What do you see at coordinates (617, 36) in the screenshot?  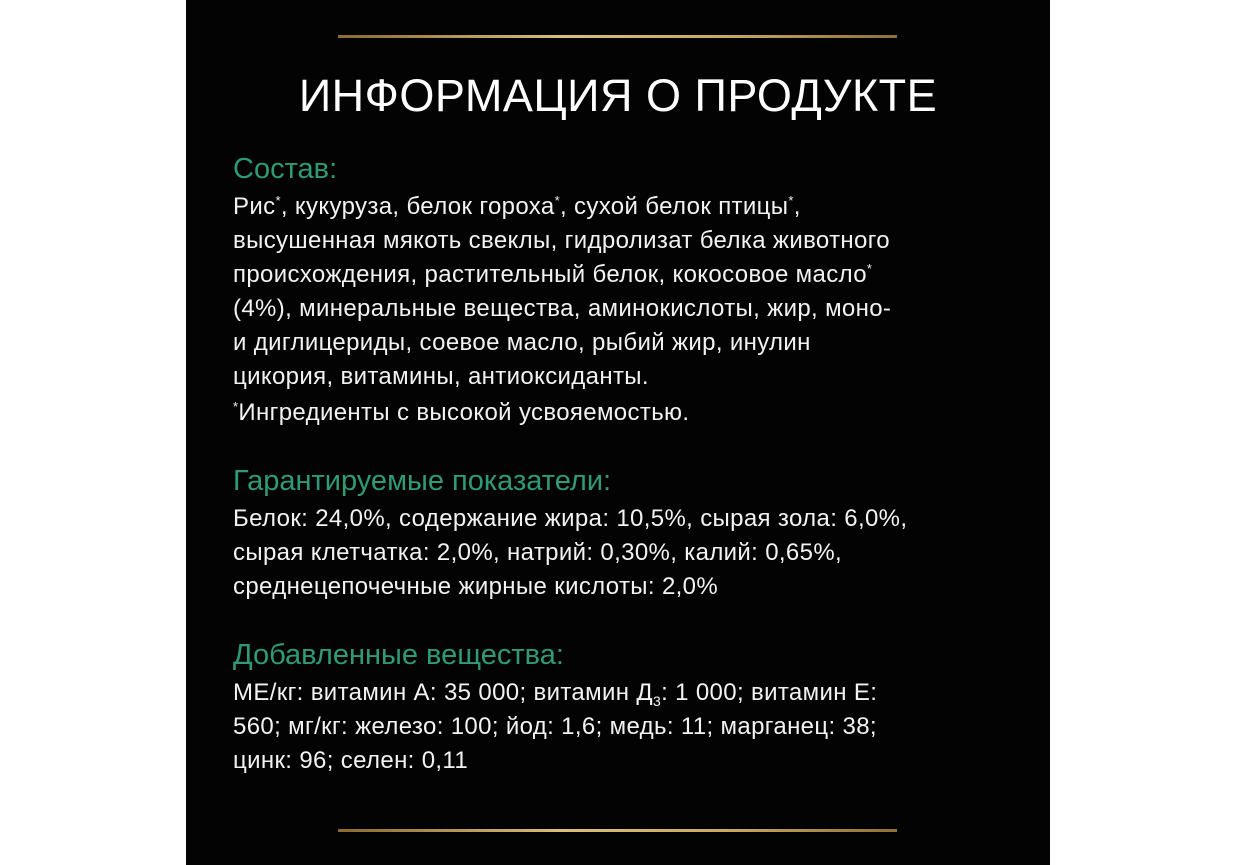 I see `top-gold-divider` at bounding box center [617, 36].